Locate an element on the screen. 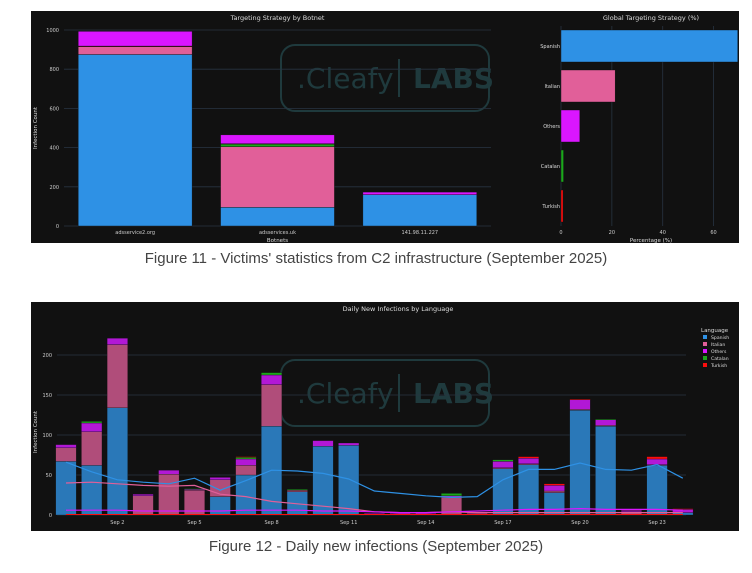  x-tick-label: Sep 8 is located at coordinates (271, 523).